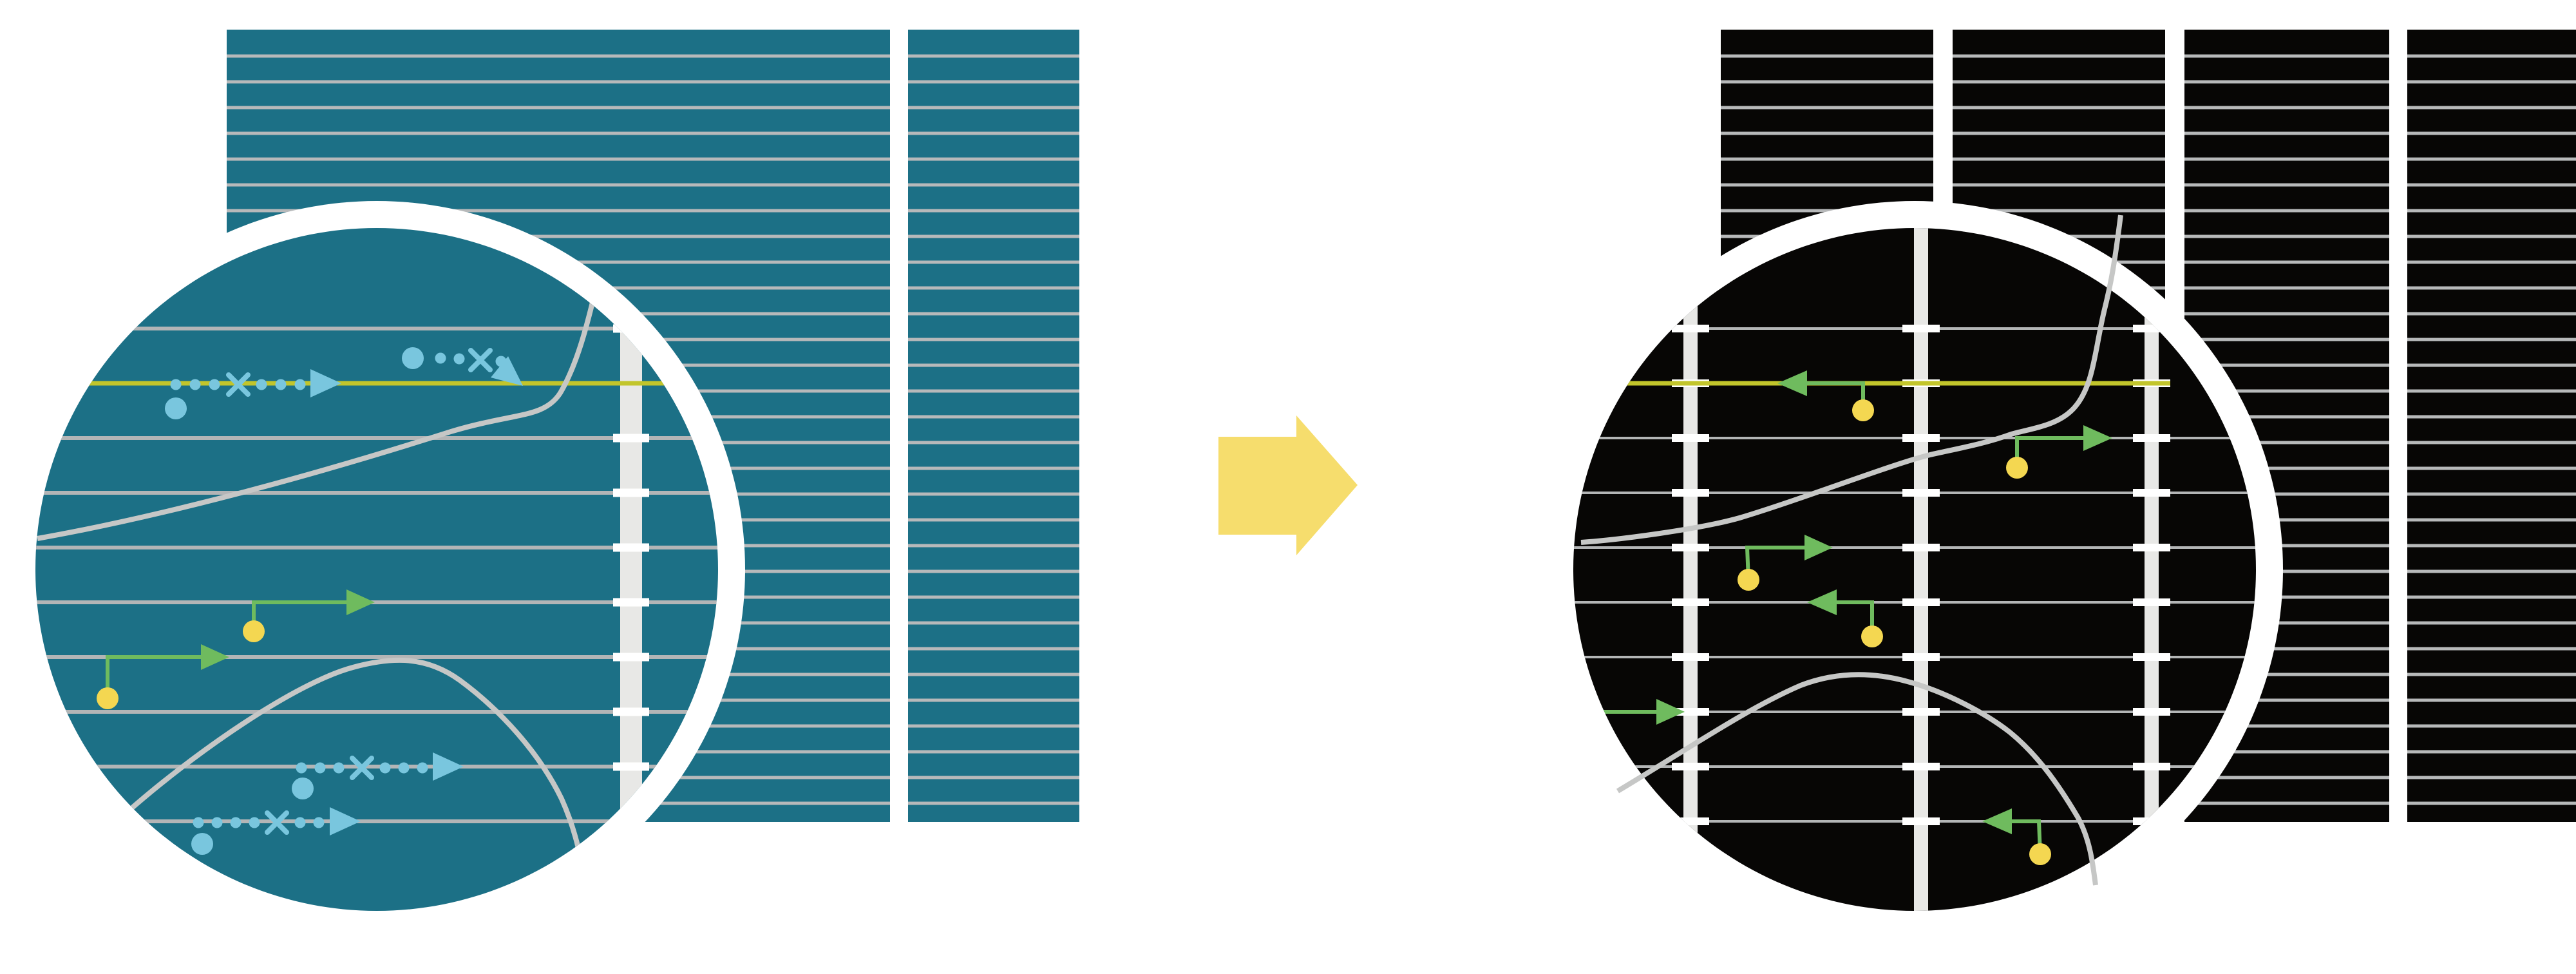  What do you see at coordinates (463, 366) in the screenshot?
I see `electron-trail-angled` at bounding box center [463, 366].